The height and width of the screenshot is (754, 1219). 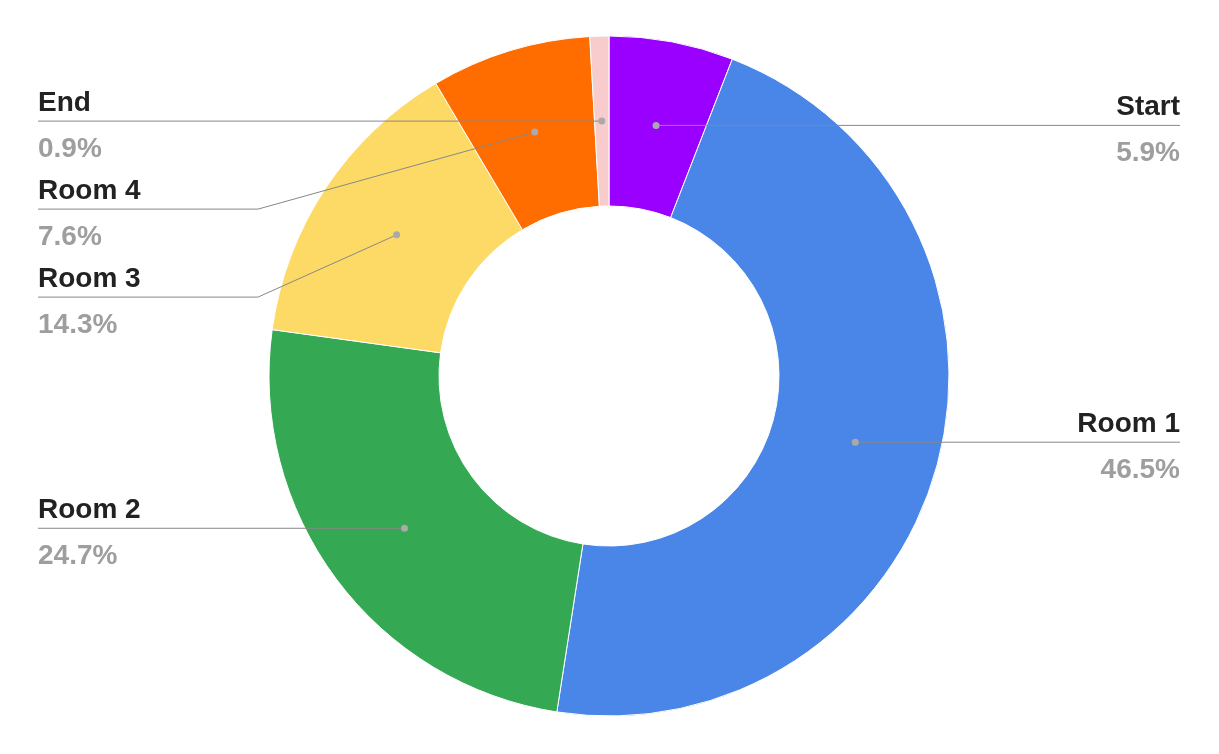 I want to click on data-label: 46.5%, so click(x=1140, y=469).